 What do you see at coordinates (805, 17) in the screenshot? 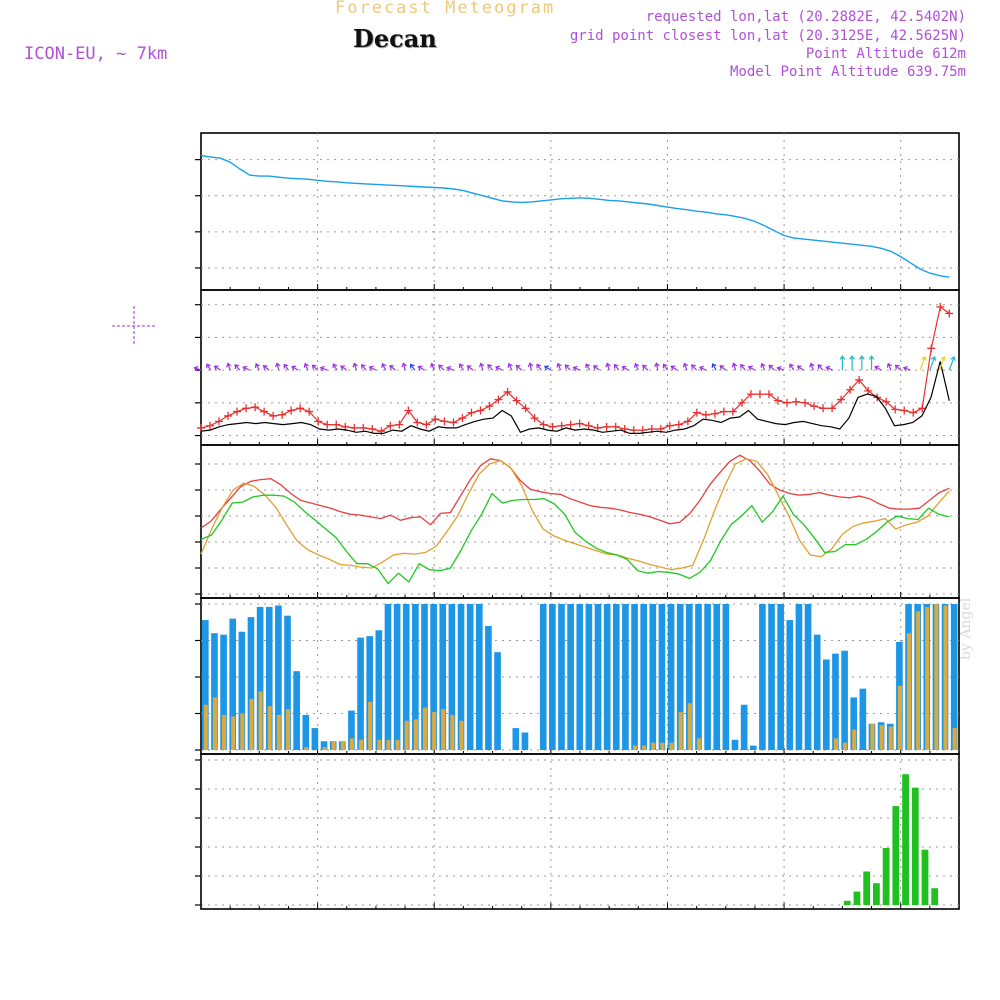
I see `requested-coords: requested lon,lat (20.2882E, 42.5402N)` at bounding box center [805, 17].